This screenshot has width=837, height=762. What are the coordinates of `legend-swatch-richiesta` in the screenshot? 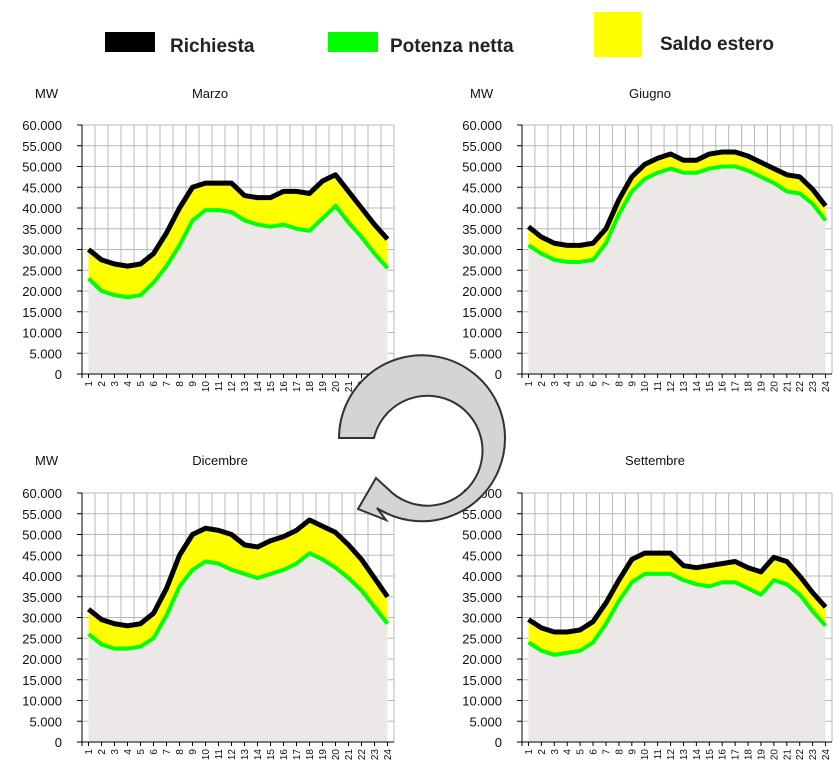 It's located at (130, 42).